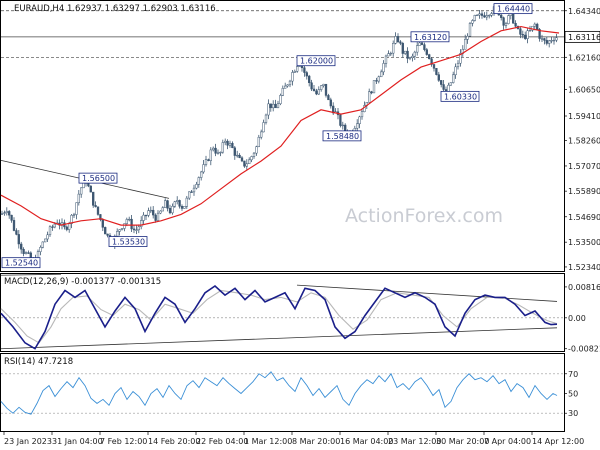 This screenshot has height=450, width=600. What do you see at coordinates (460, 96) in the screenshot?
I see `price-label-6: 1.60330` at bounding box center [460, 96].